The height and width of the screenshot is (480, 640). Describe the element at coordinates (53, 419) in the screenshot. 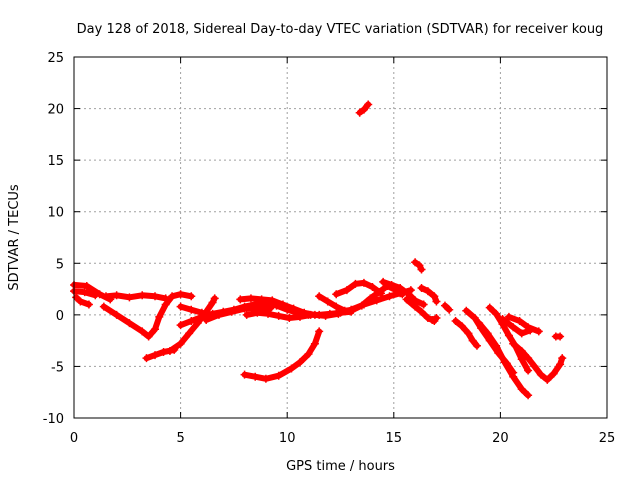

I see `y-tick-label: -10` at that location.